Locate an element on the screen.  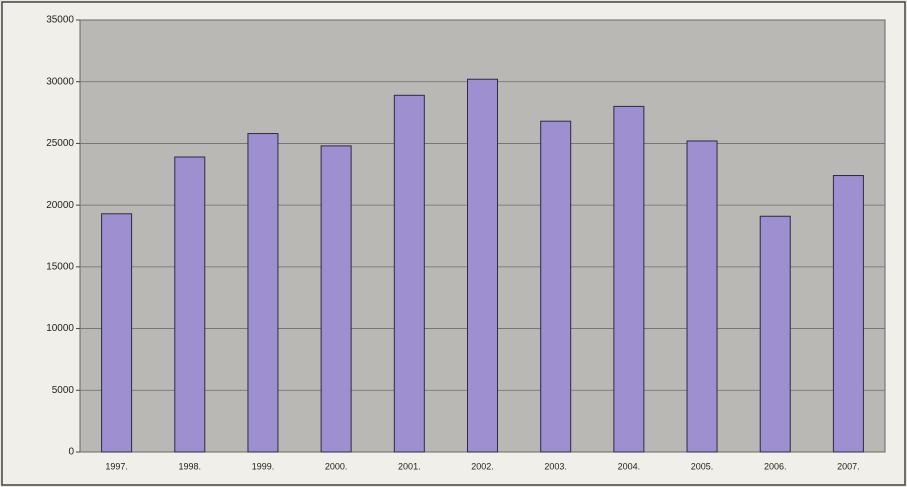
x-tick-label: 2001. is located at coordinates (409, 466).